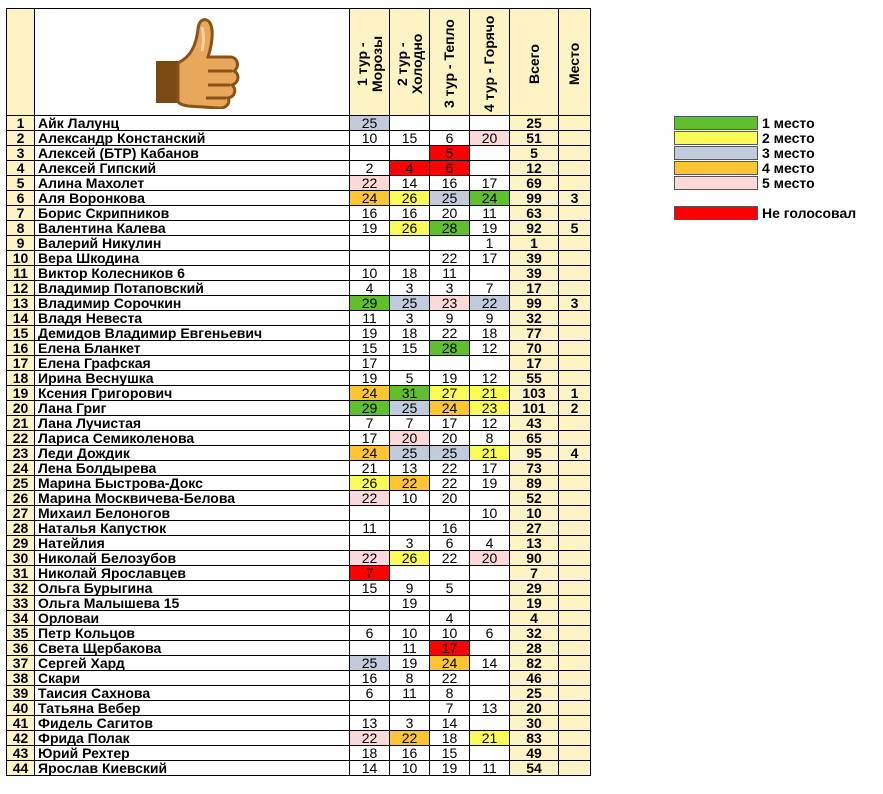 The image size is (883, 794). I want to click on total-score: 28, so click(534, 648).